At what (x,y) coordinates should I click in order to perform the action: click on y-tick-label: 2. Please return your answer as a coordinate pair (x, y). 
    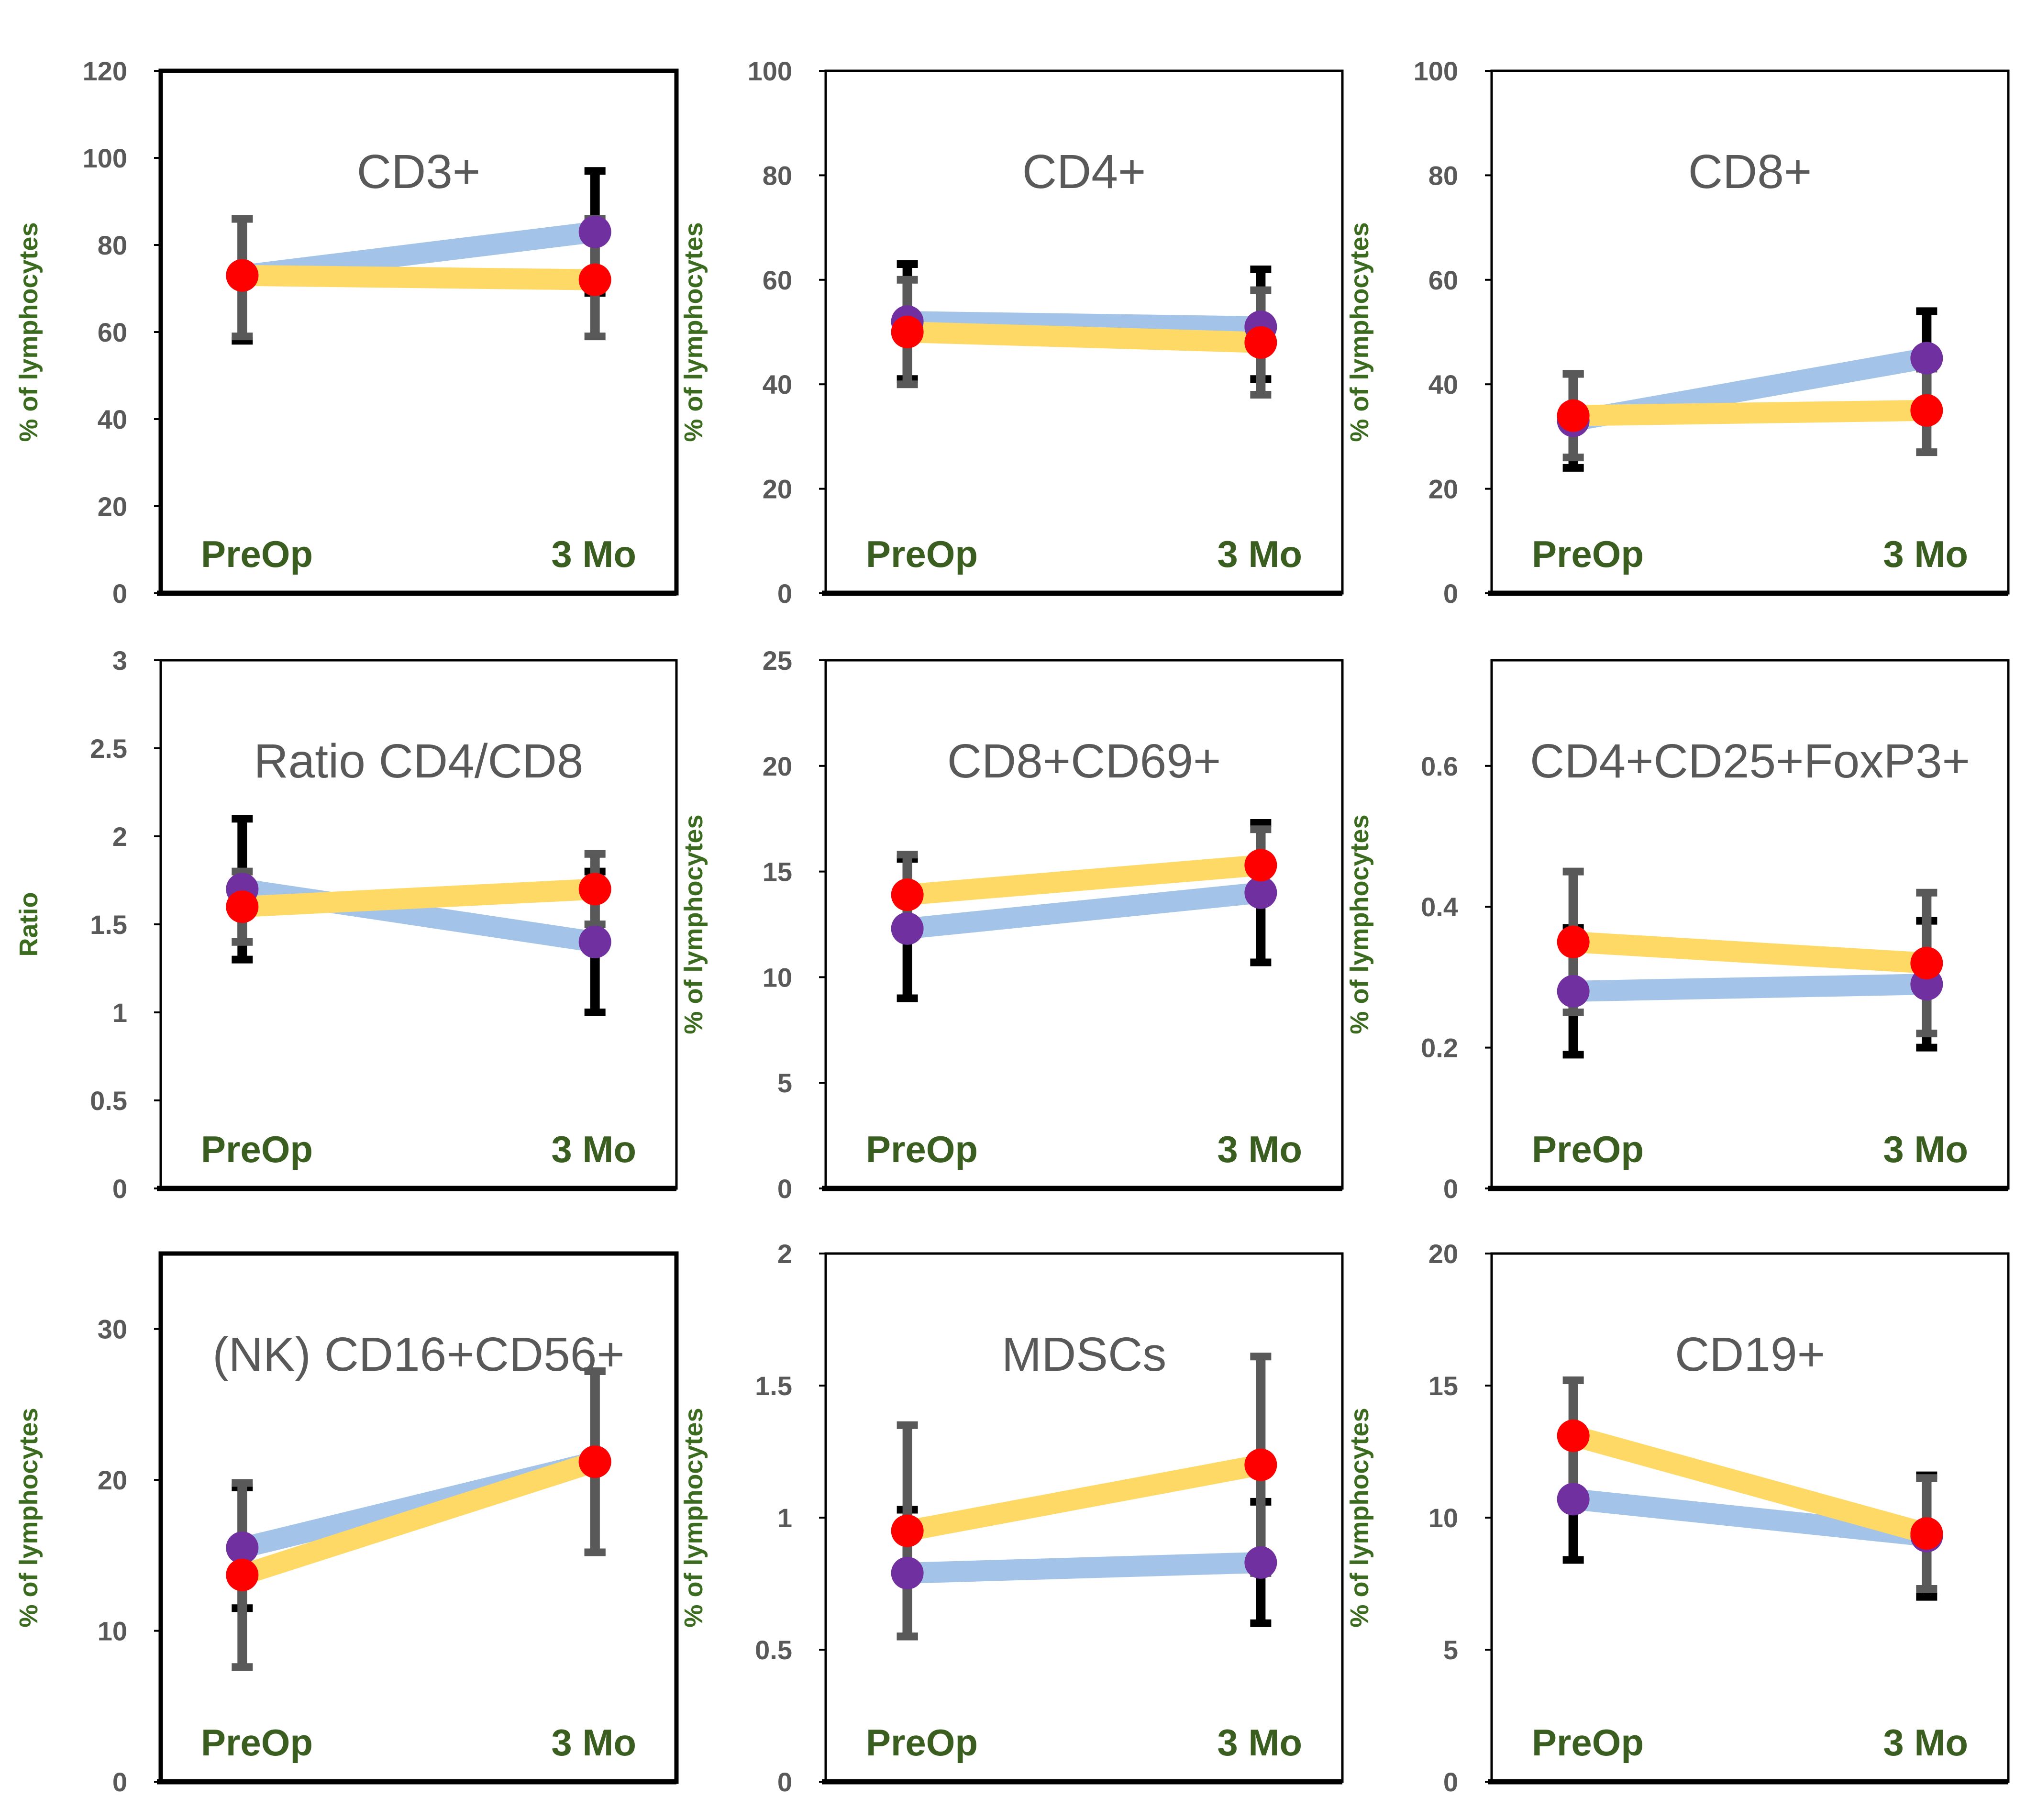
    Looking at the image, I should click on (119, 837).